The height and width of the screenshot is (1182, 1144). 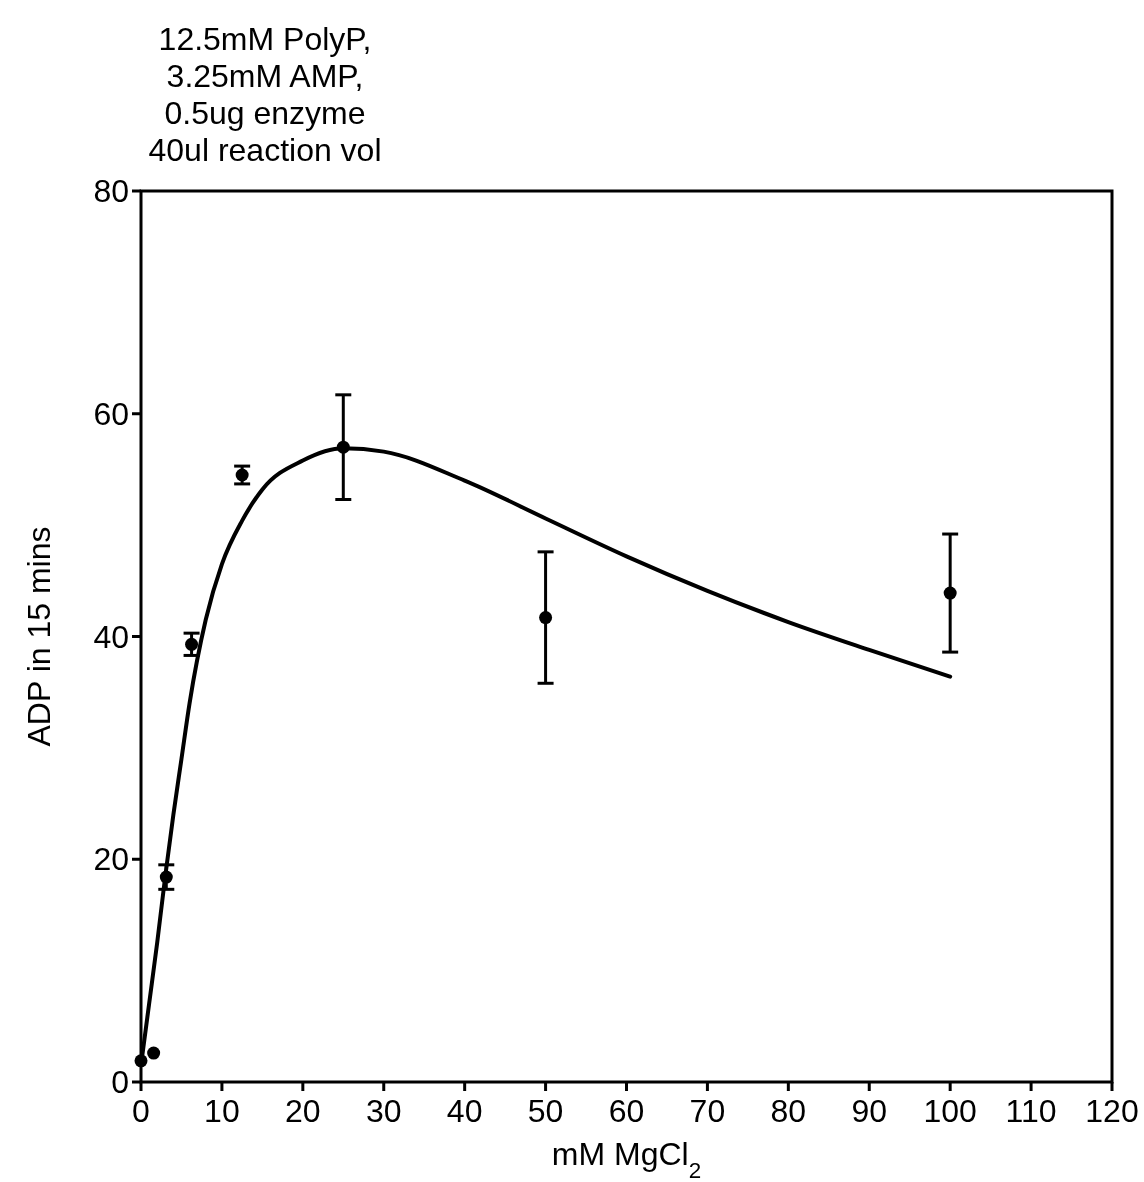 I want to click on chart-title: 12.5mM PolyP, 3.25mM AMP, 0.5ug enzyme 40ul reaction vol, so click(x=265, y=94).